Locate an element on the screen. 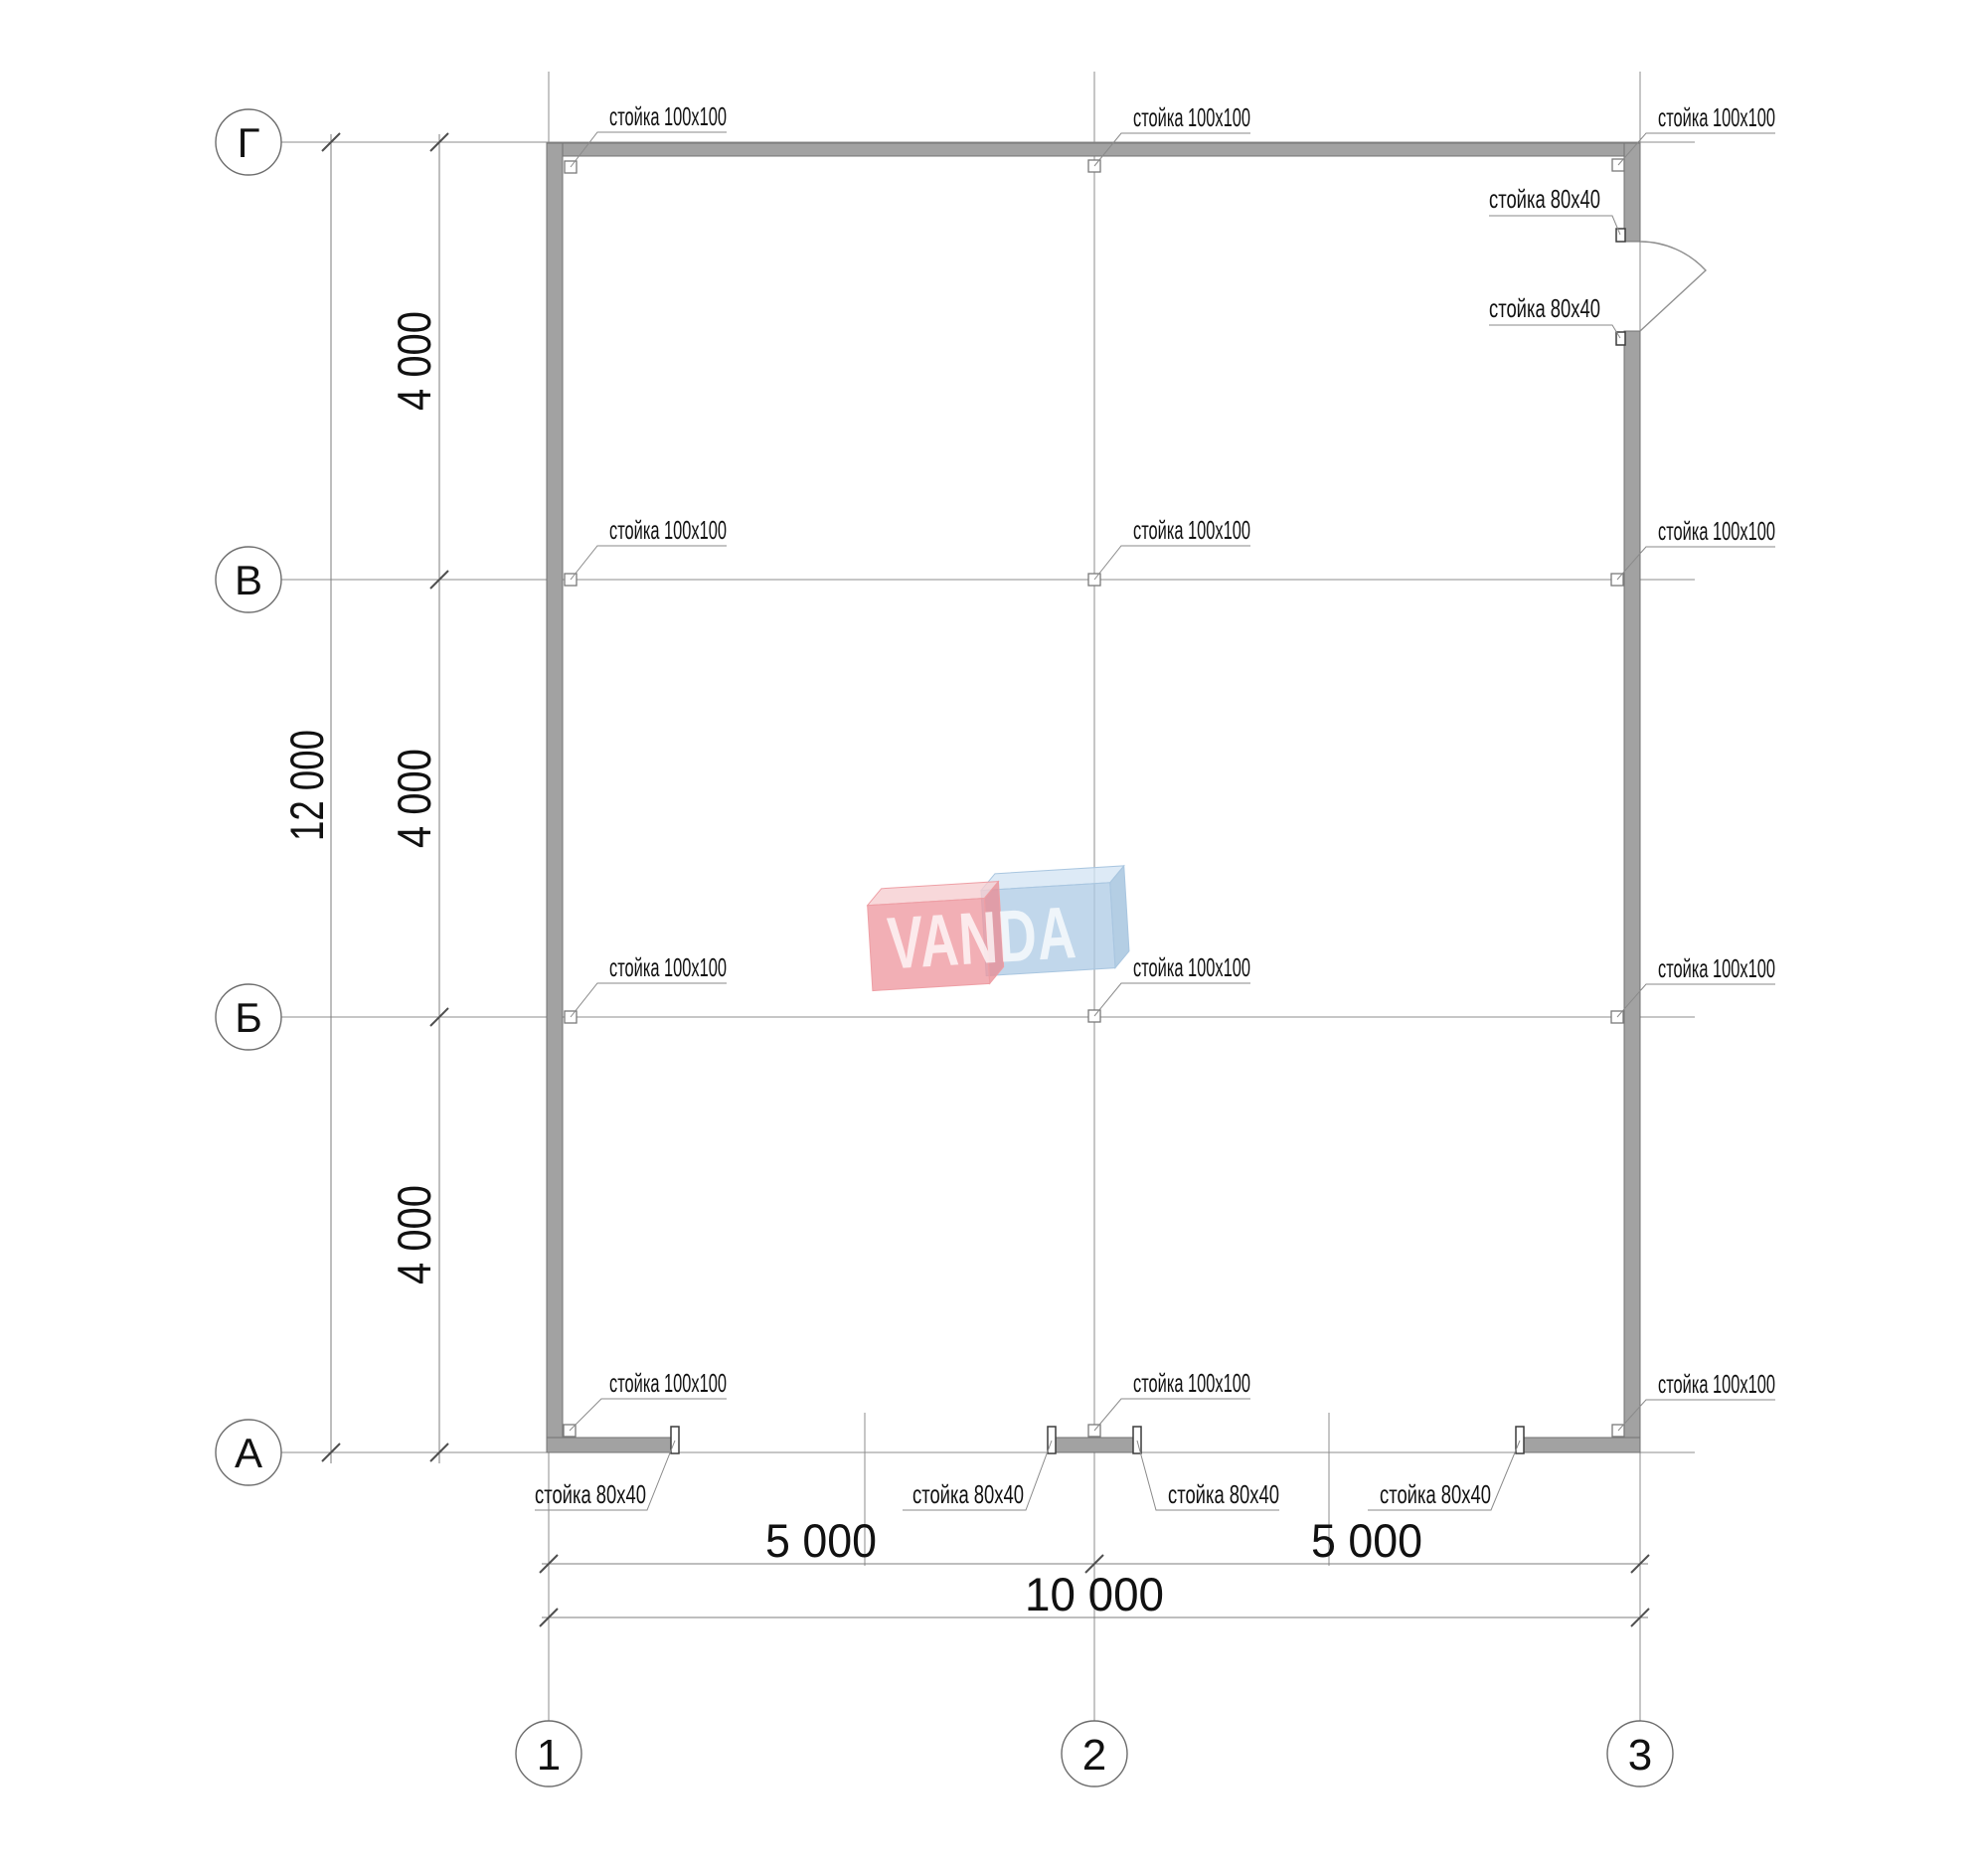  axis-bubble-col-1-label: 1 is located at coordinates (549, 1755).